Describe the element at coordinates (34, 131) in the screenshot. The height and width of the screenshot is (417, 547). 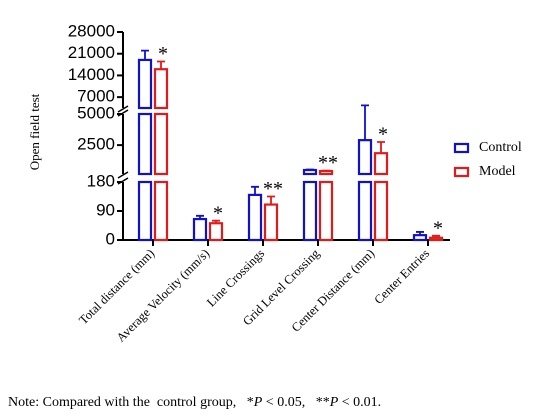
I see `y-axis-label: Open field test` at that location.